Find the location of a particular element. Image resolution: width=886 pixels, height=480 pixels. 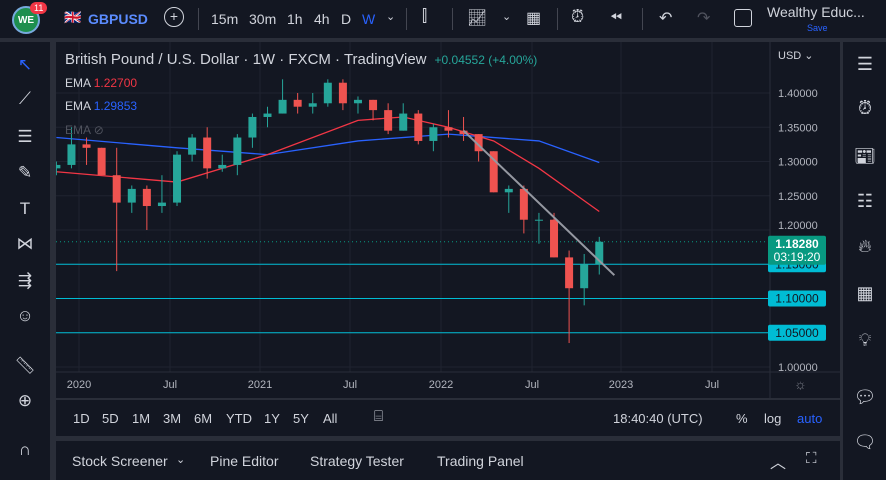

tab-stock-screener: Stock Screener is located at coordinates (120, 461).